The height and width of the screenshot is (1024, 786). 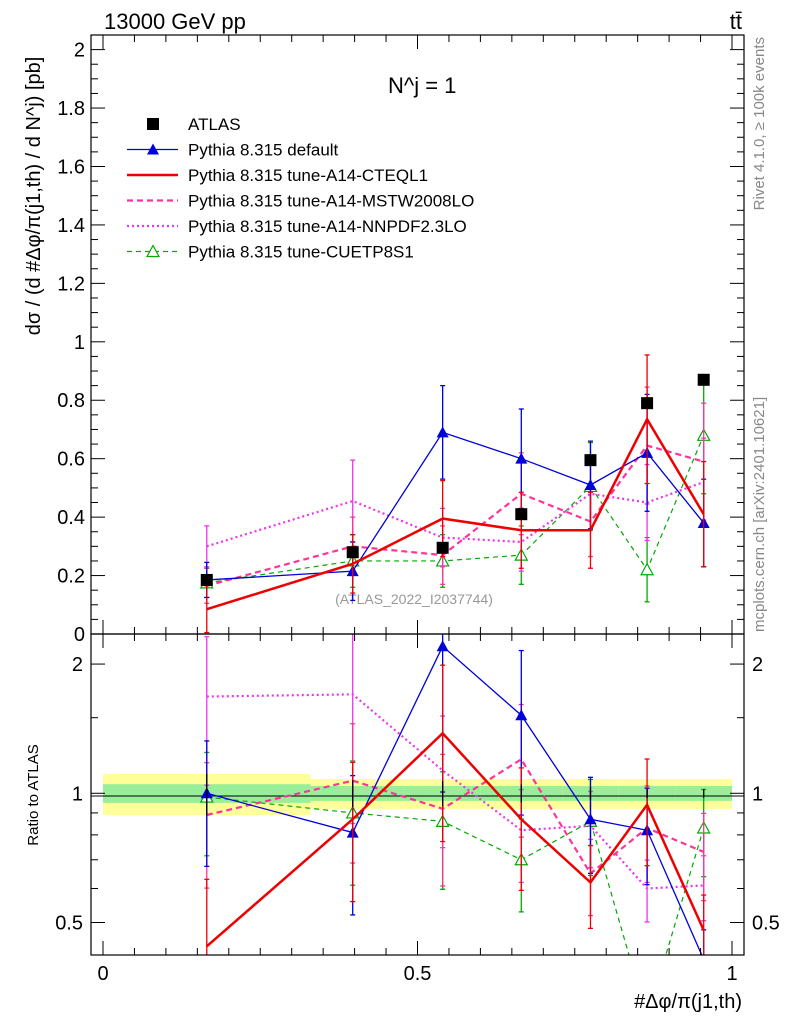 What do you see at coordinates (33, 794) in the screenshot?
I see `ratio-y-axis-label: Ratio to ATLAS` at bounding box center [33, 794].